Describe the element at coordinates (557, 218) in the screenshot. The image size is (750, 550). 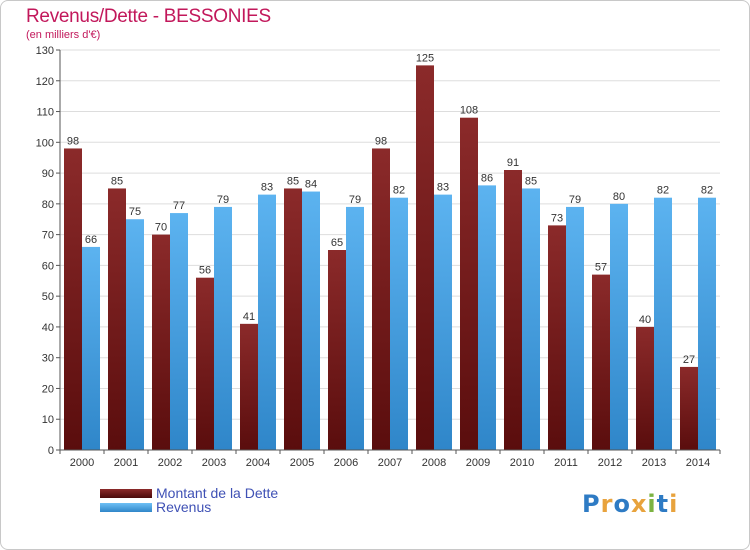
I see `data-label-debt: 73` at that location.